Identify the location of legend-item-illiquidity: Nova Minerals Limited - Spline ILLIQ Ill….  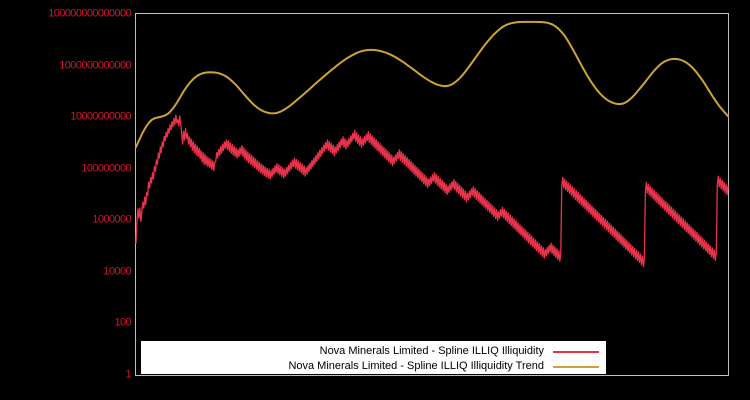
(373, 351).